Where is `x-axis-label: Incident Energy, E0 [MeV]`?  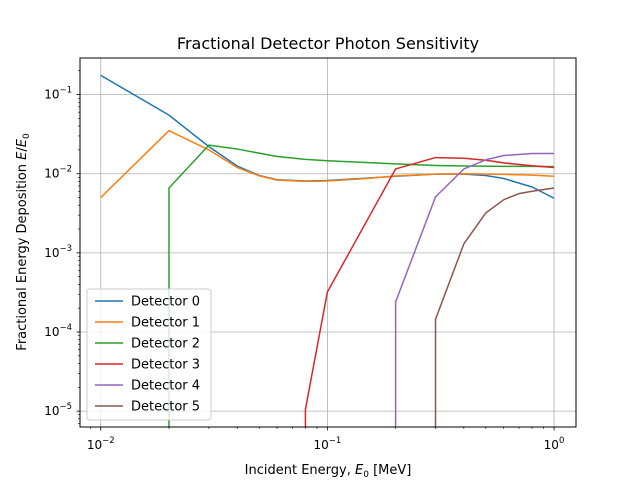 x-axis-label: Incident Energy, E0 [MeV] is located at coordinates (328, 471).